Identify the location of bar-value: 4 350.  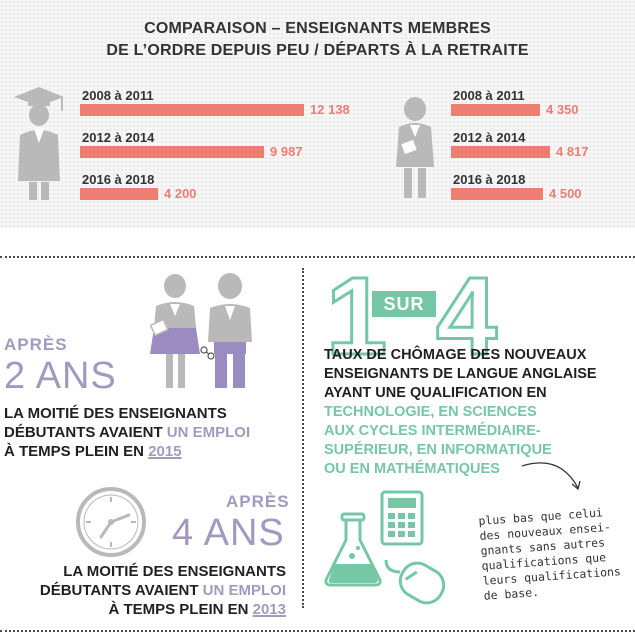
(562, 109).